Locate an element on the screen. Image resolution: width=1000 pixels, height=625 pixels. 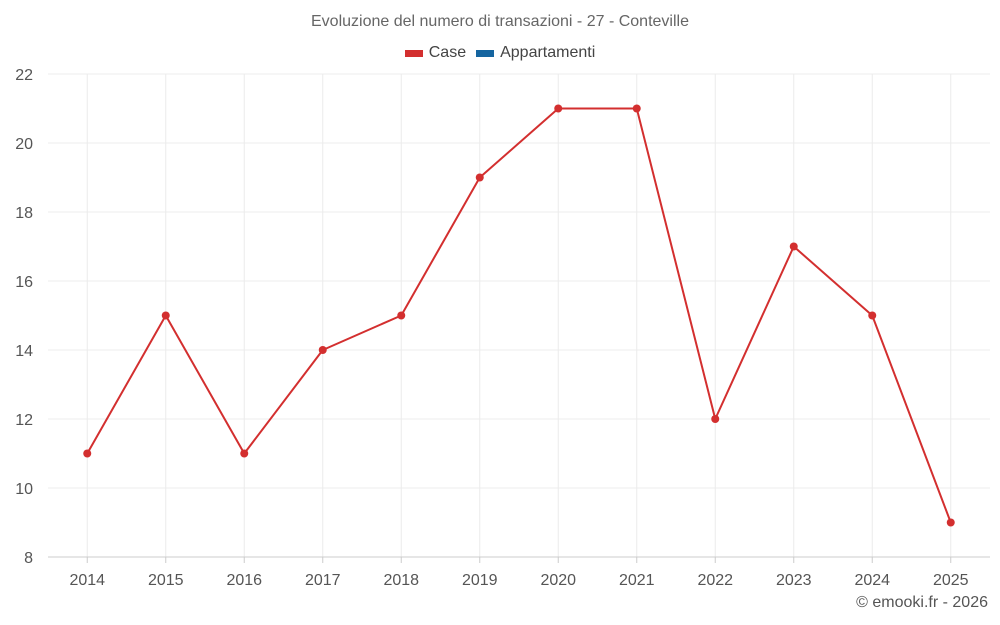
x-tick-label: 2014 is located at coordinates (87, 580).